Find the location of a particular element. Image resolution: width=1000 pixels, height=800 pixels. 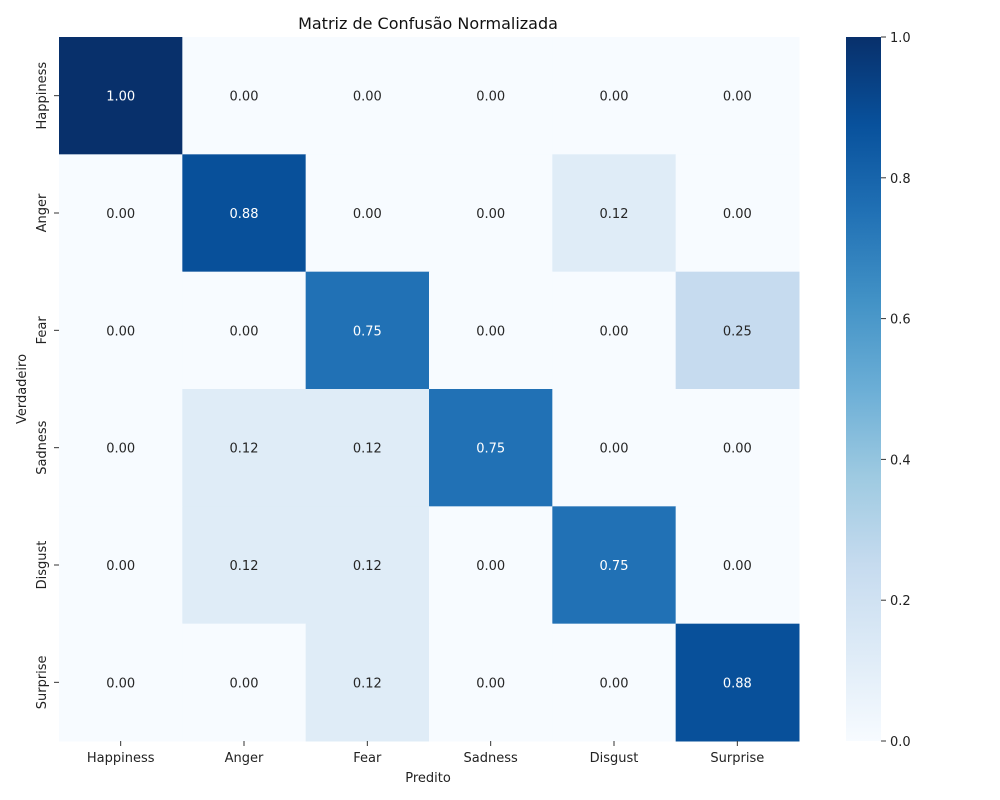

x-axis-ticks: Happiness Anger Fear Sadness Disgust Surprise is located at coordinates (425, 753).